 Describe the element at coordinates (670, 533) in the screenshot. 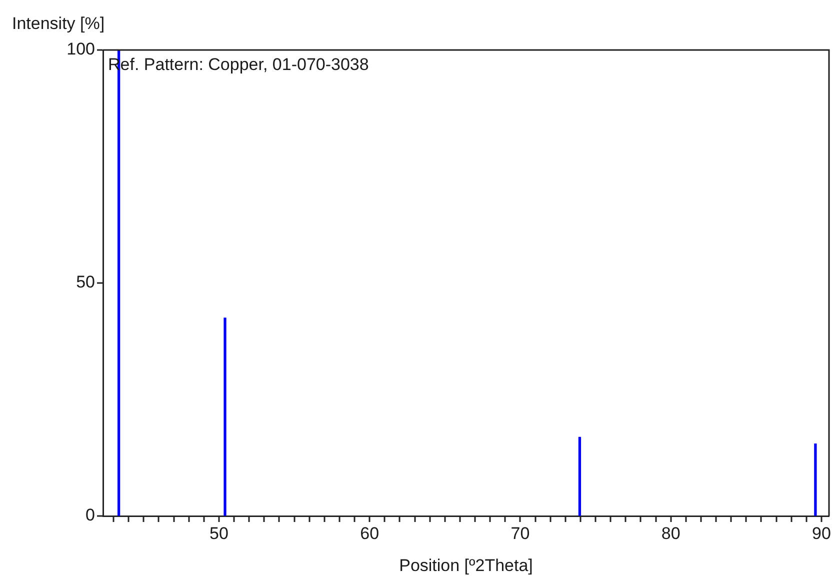

I see `x-tick-label: 80` at that location.